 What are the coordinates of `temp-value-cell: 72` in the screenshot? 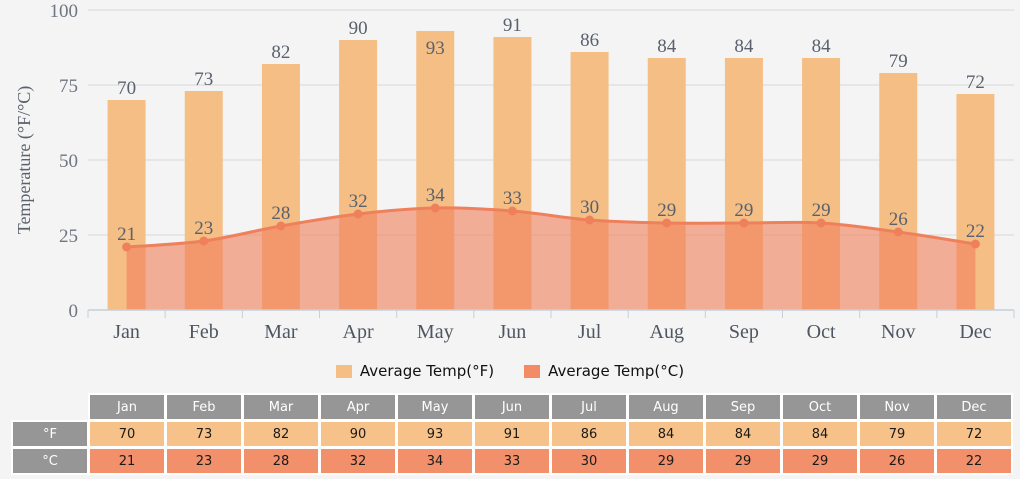 It's located at (974, 434).